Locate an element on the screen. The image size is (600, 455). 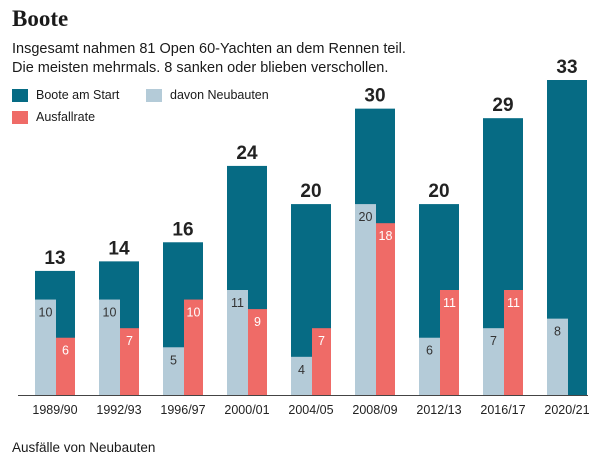
label-neubauten-4: 4 is located at coordinates (301, 370).